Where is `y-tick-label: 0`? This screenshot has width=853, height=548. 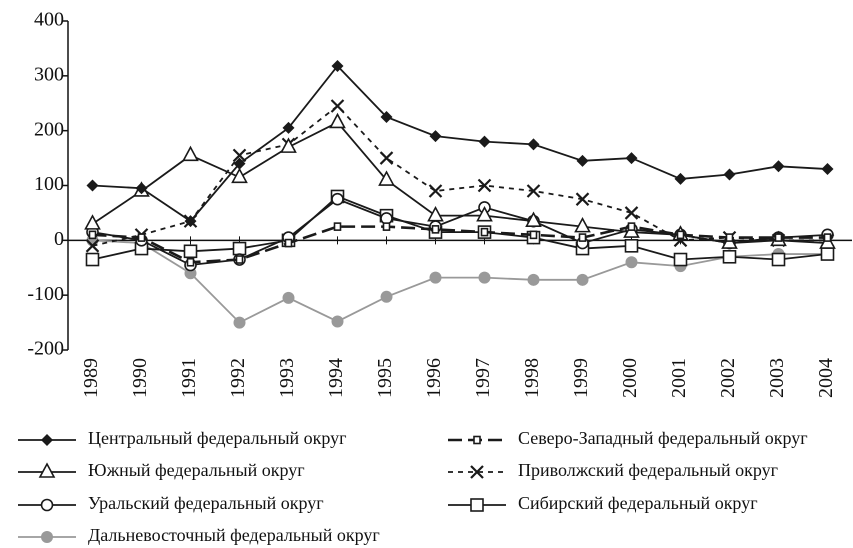 y-tick-label: 0 is located at coordinates (59, 239).